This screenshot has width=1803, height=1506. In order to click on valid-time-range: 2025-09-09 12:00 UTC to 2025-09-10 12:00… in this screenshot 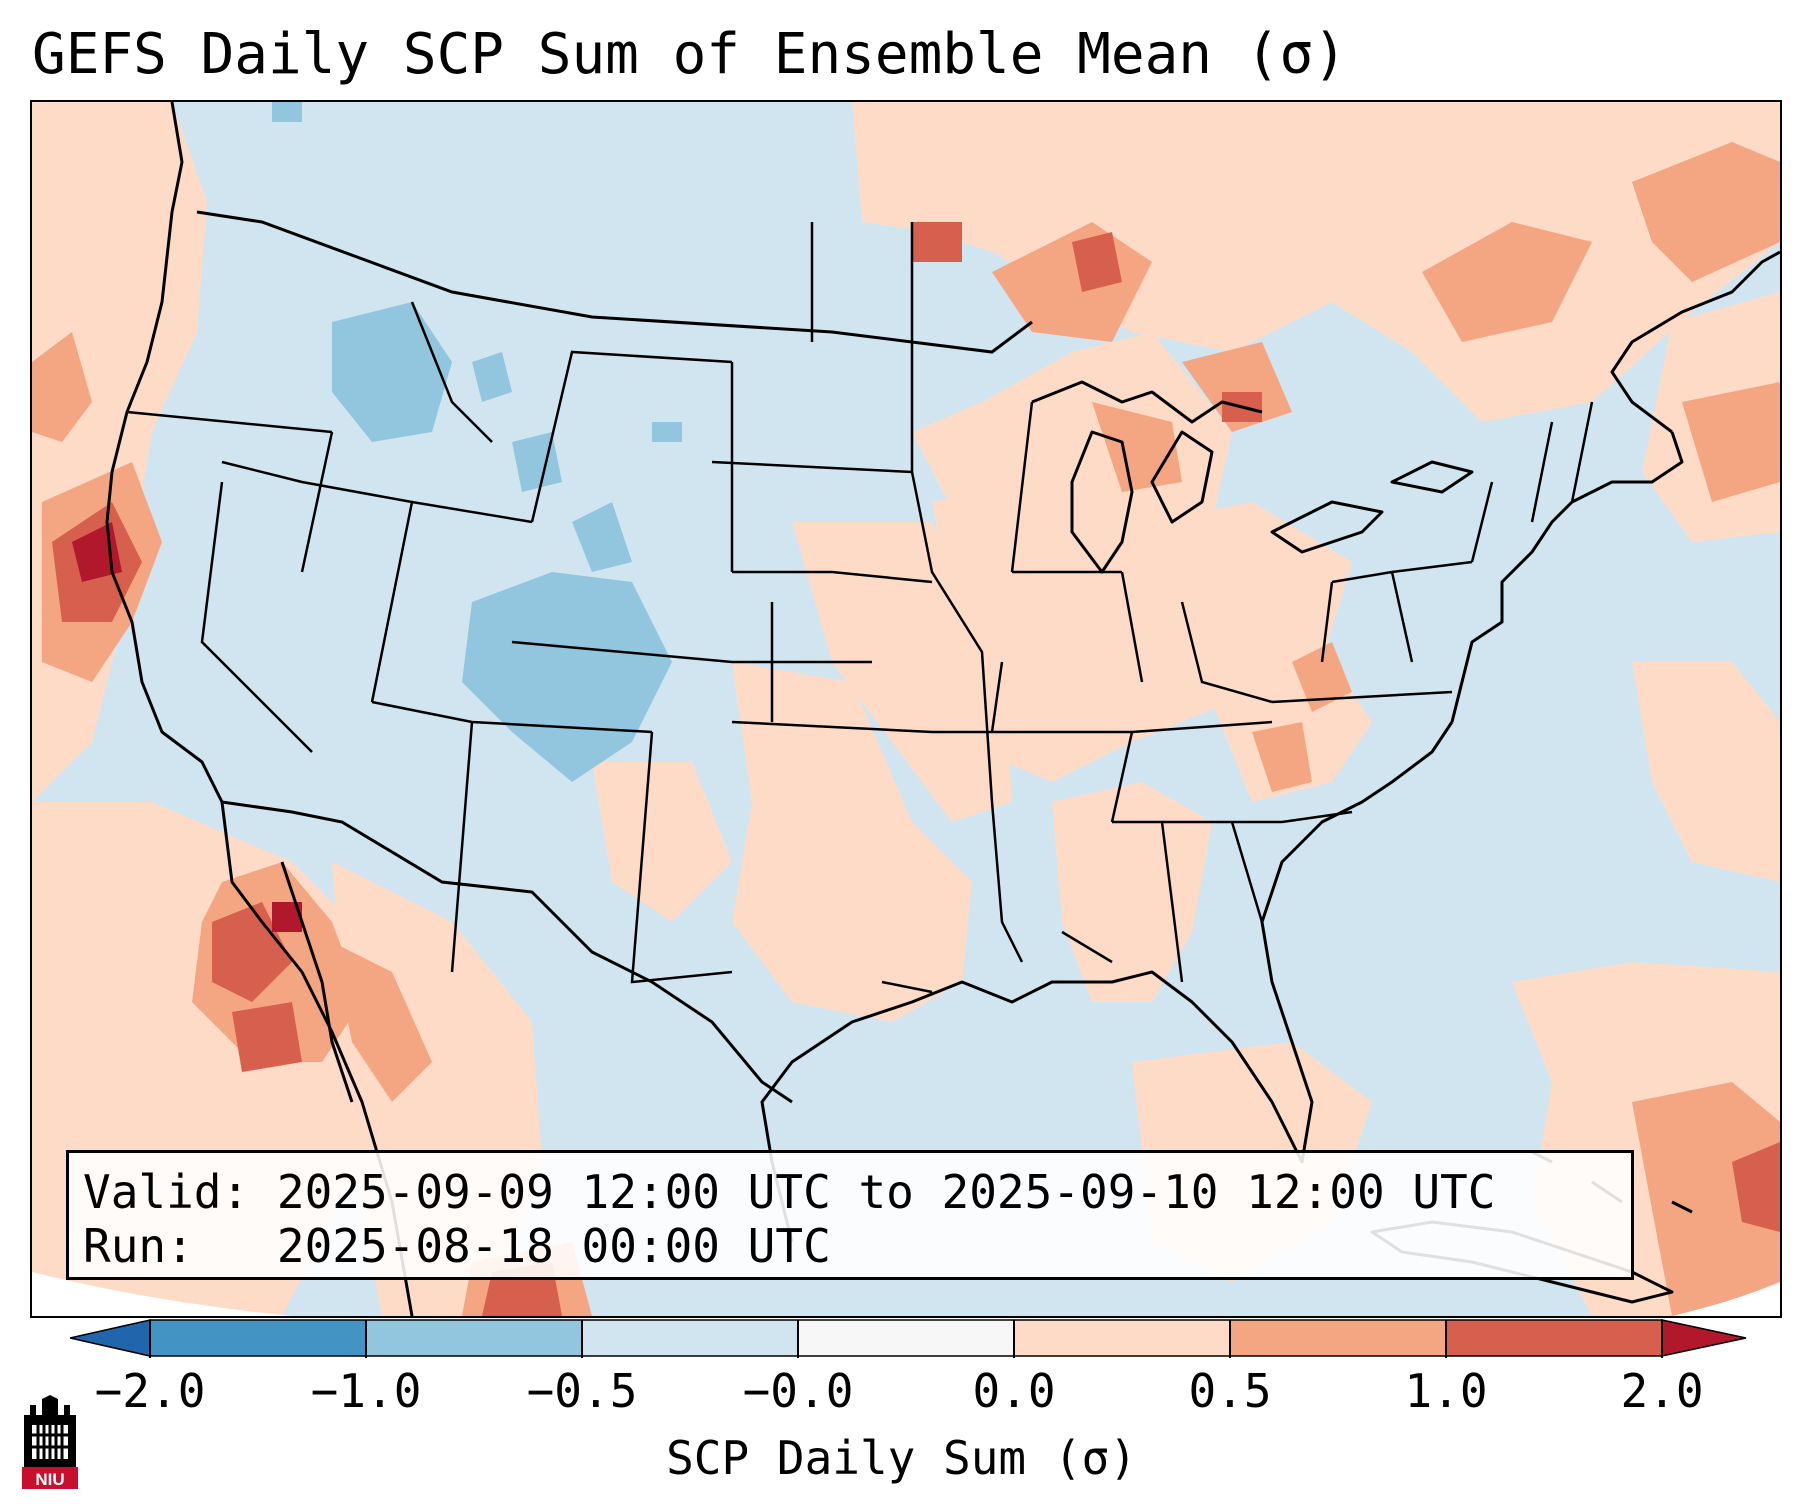, I will do `click(886, 1192)`.